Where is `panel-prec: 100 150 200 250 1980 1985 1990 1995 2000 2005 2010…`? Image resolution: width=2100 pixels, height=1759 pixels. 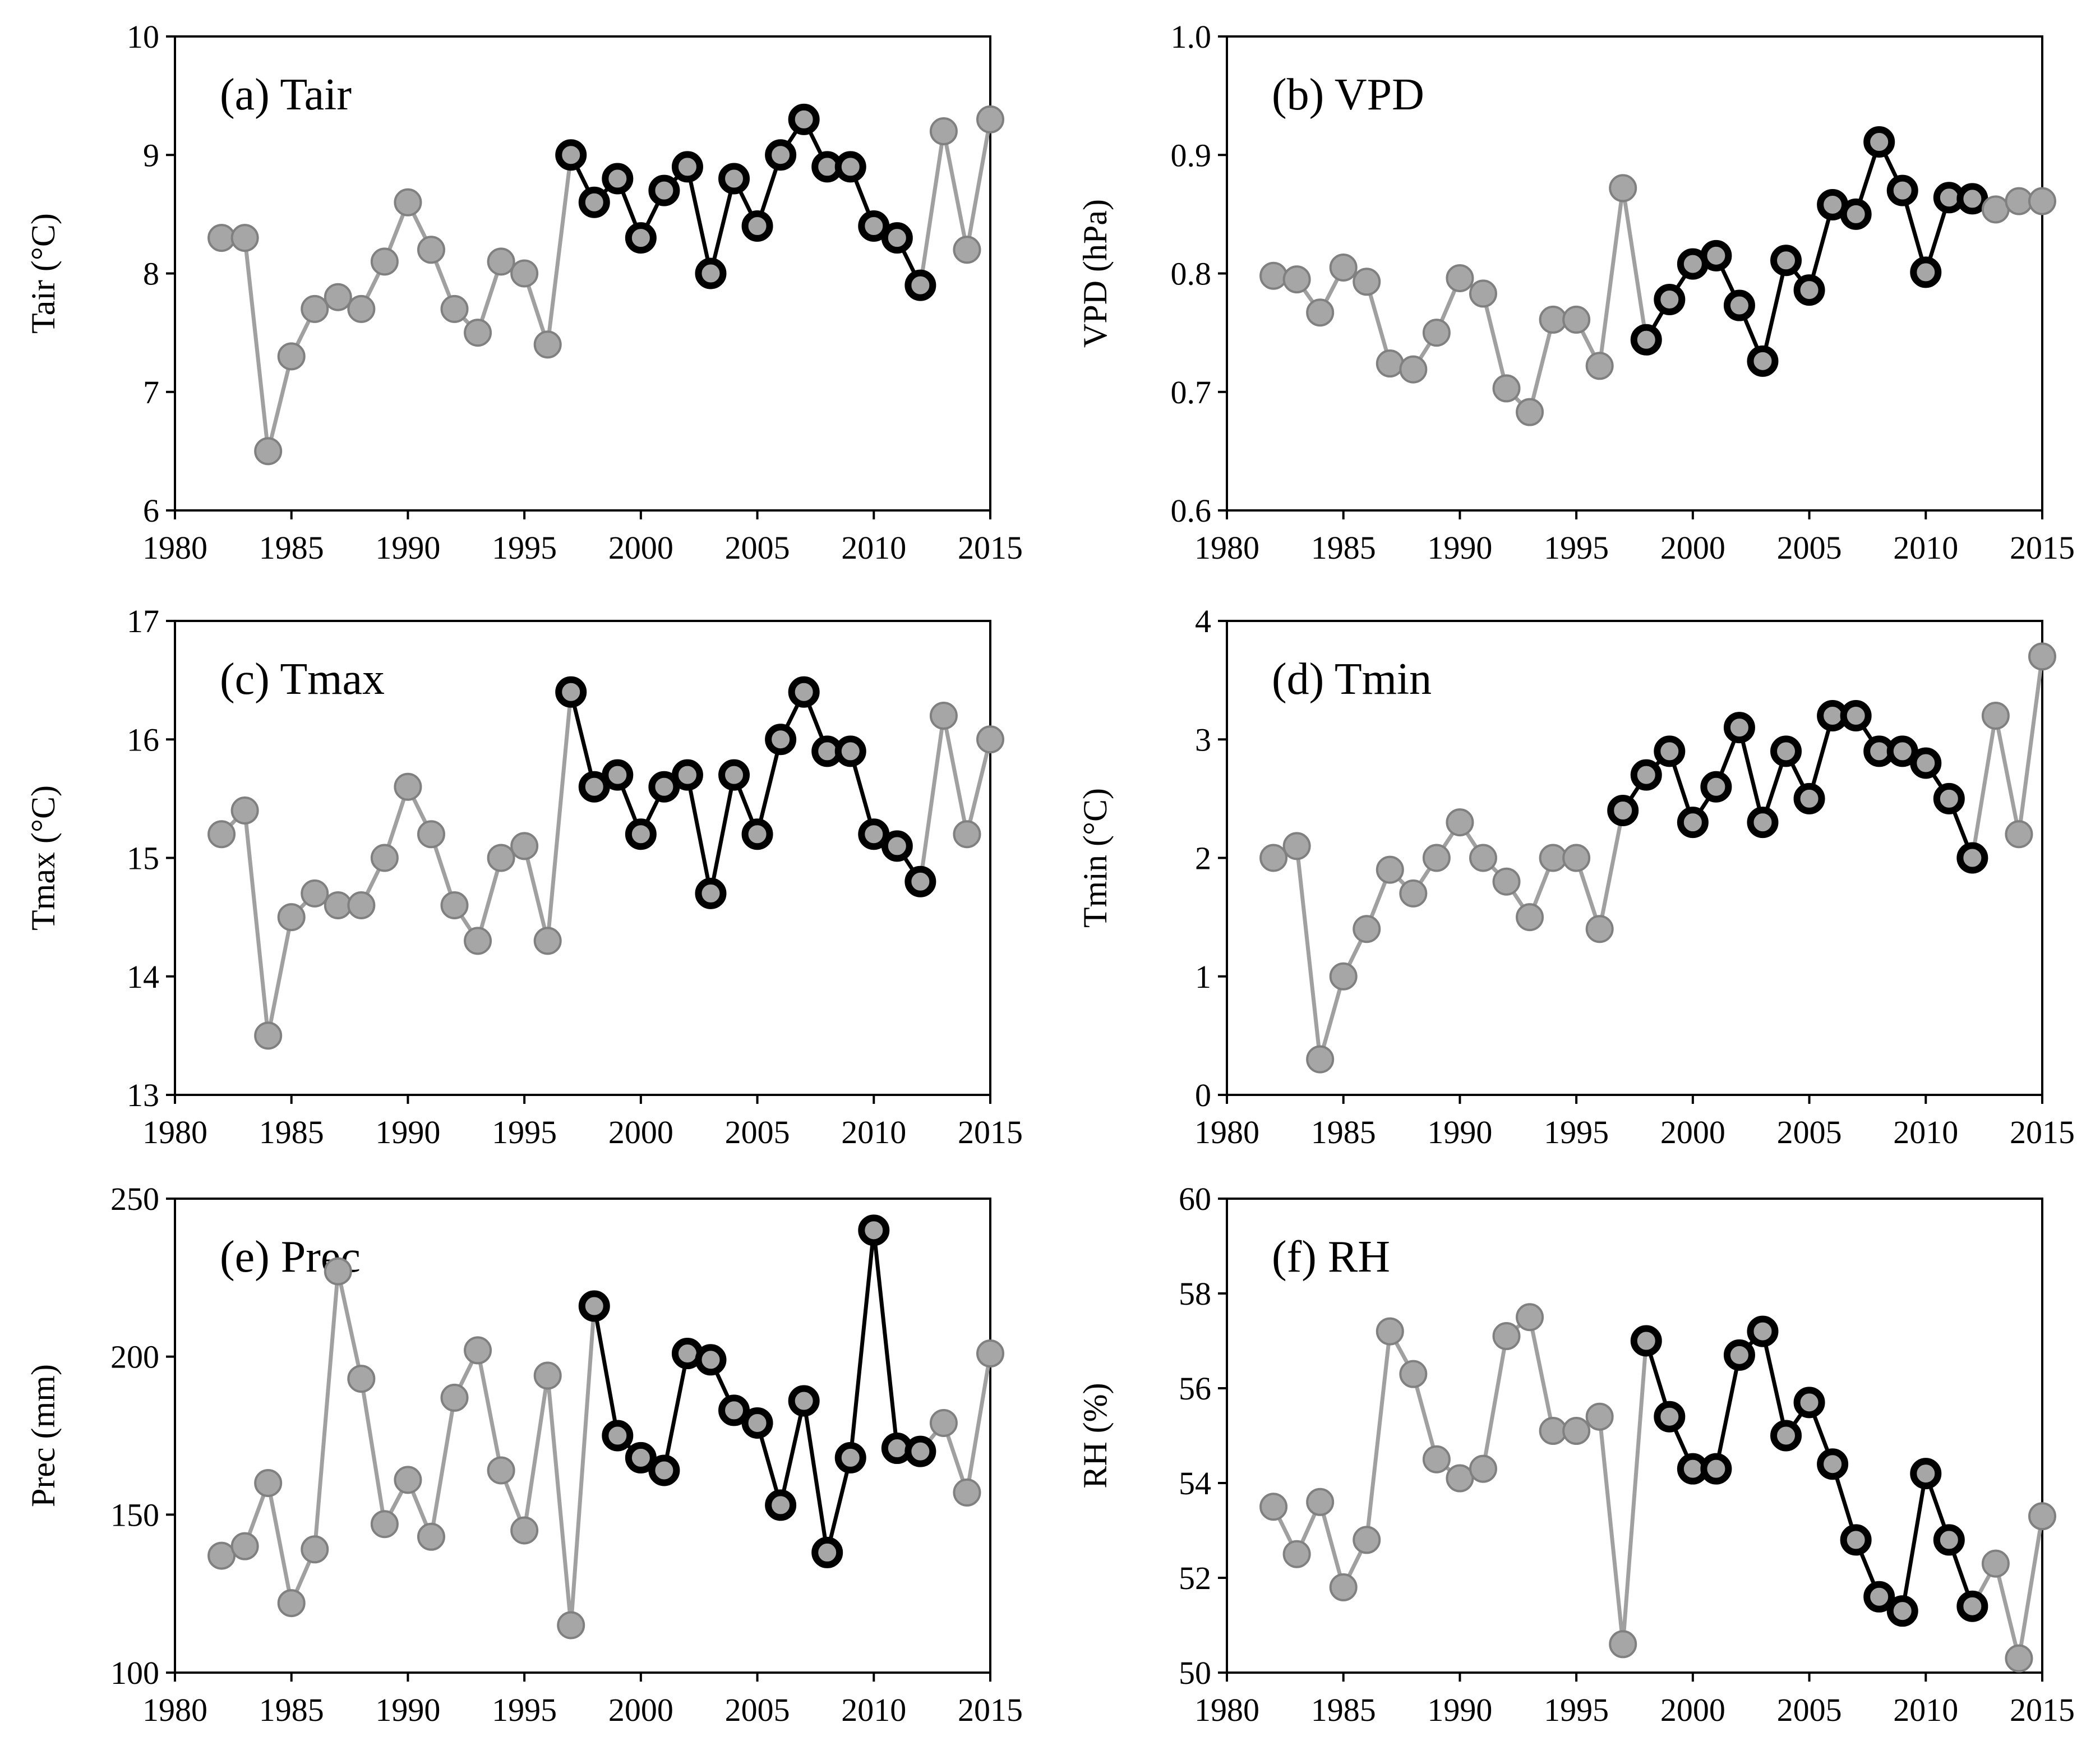
panel-prec: 100 150 200 250 1980 1985 1990 1995 2000 2005 2010… is located at coordinates (524, 1454).